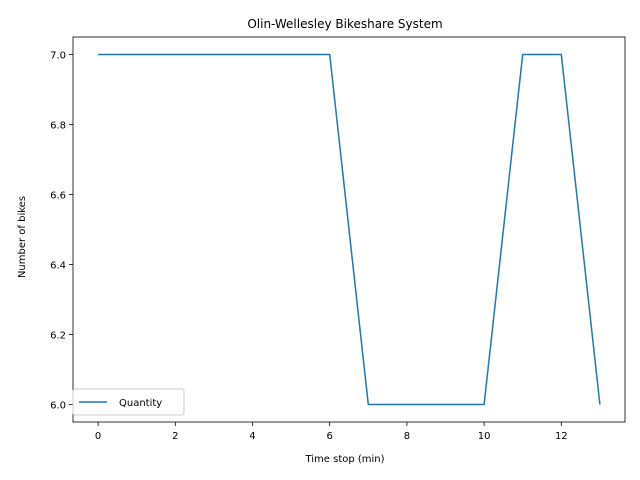  Describe the element at coordinates (561, 436) in the screenshot. I see `x-tick-label: 12` at that location.